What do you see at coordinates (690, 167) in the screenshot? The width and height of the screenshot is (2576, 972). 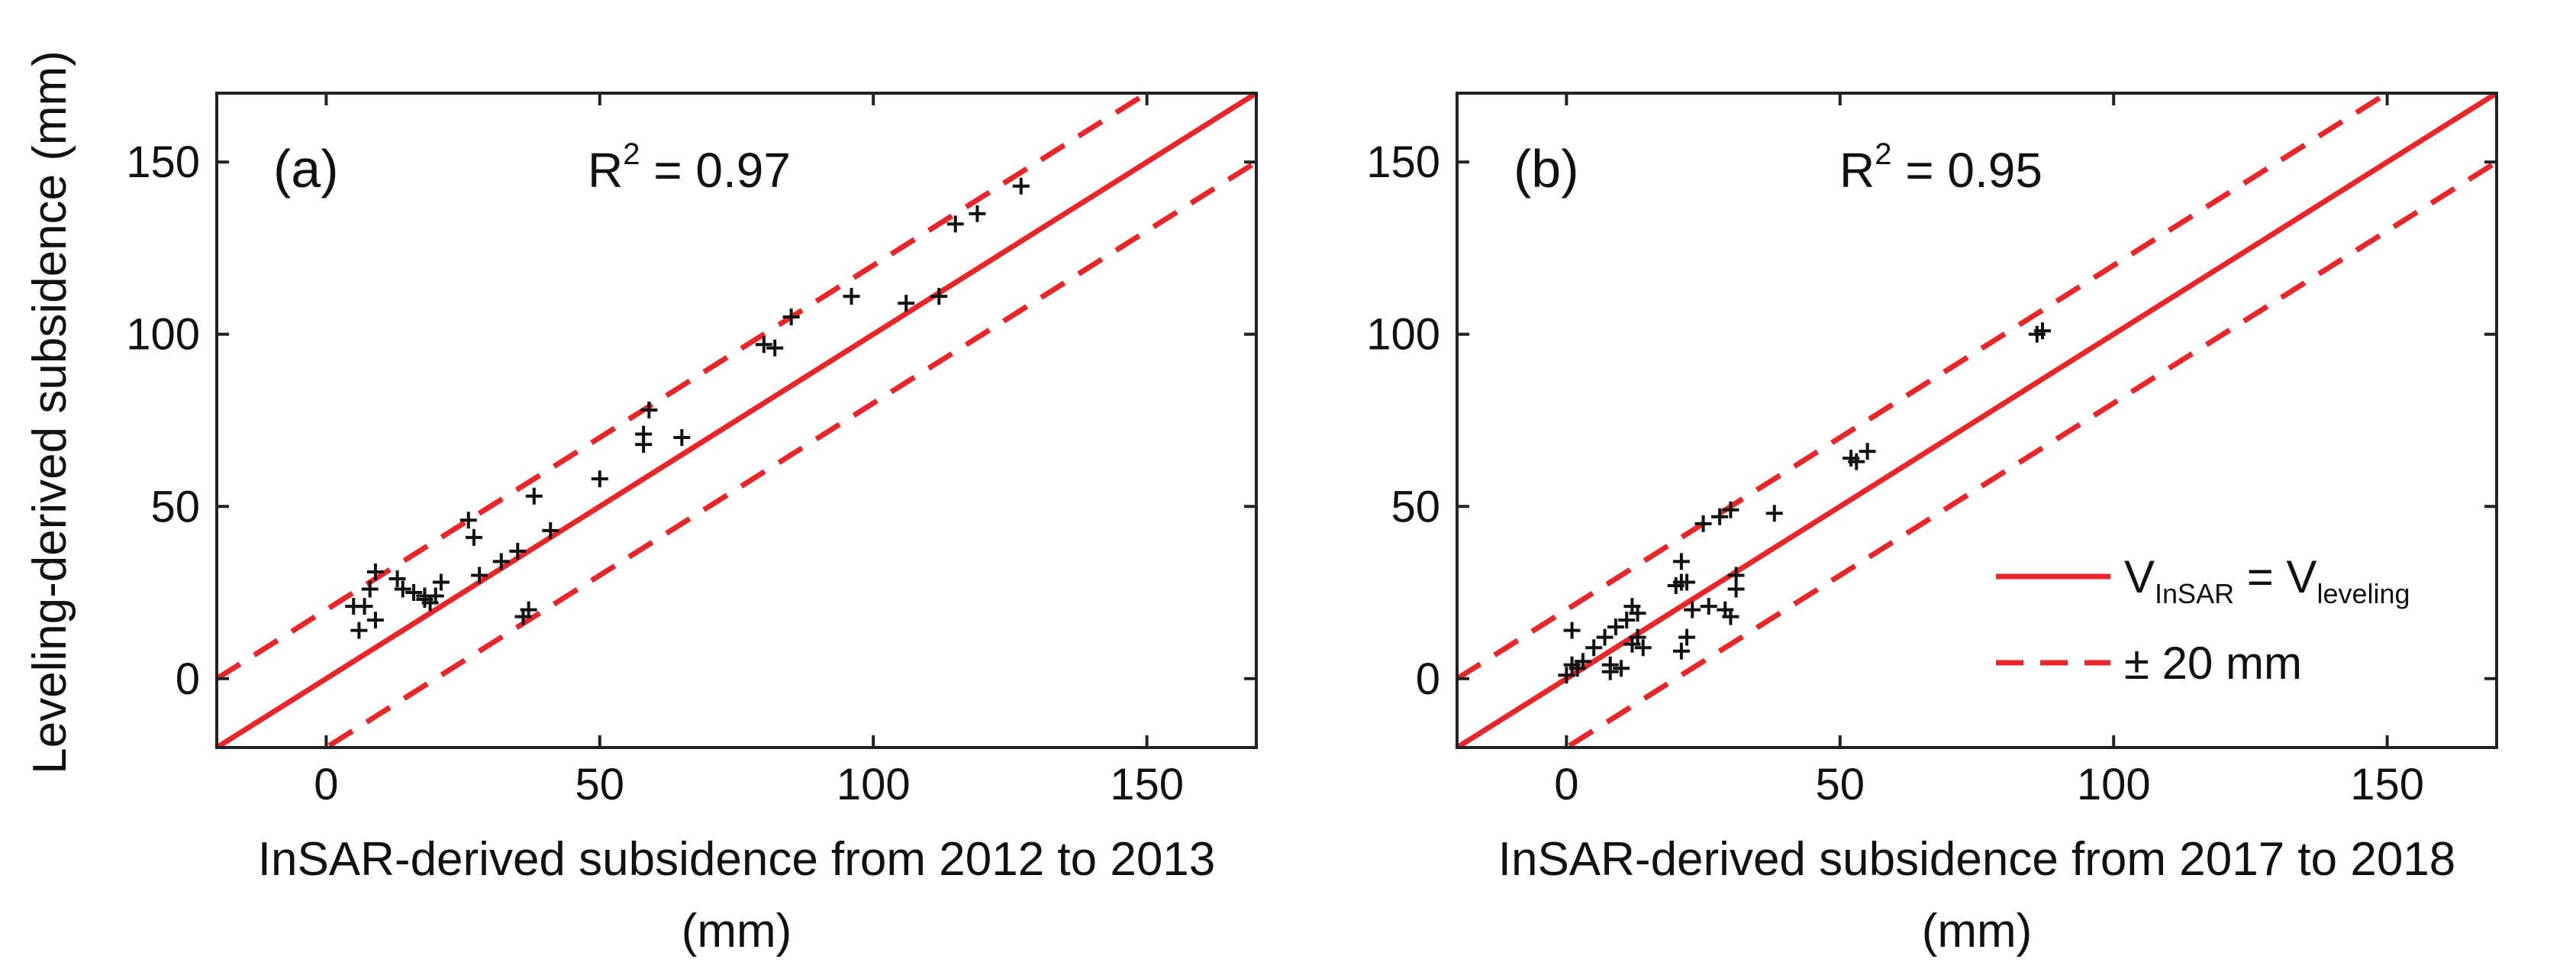 I see `r-squared-a: R2 = 0.97` at bounding box center [690, 167].